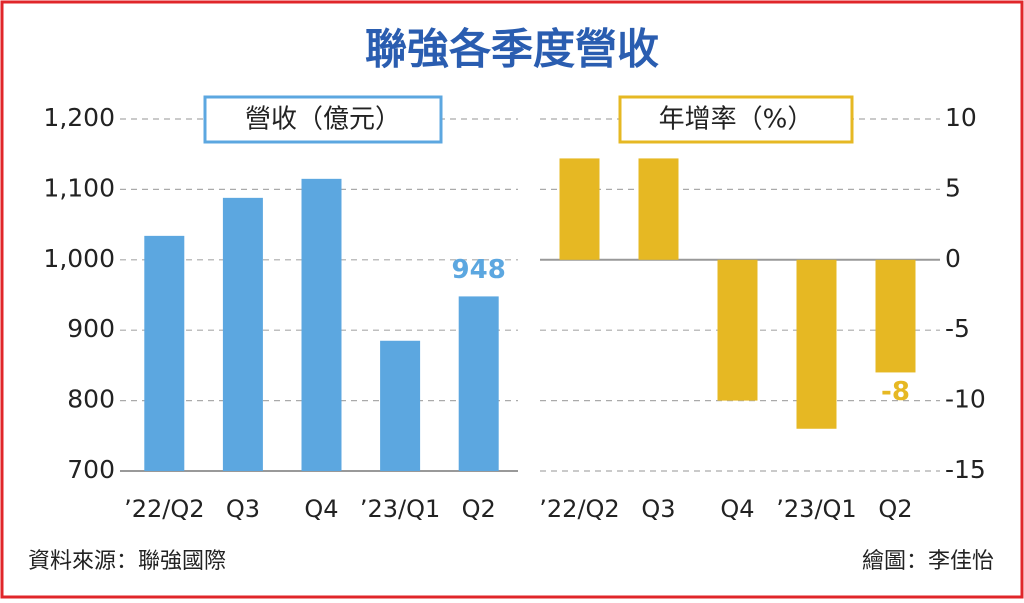 This screenshot has height=603, width=1024. Describe the element at coordinates (512, 49) in the screenshot. I see `chart-title: 聯強各季度營收` at that location.